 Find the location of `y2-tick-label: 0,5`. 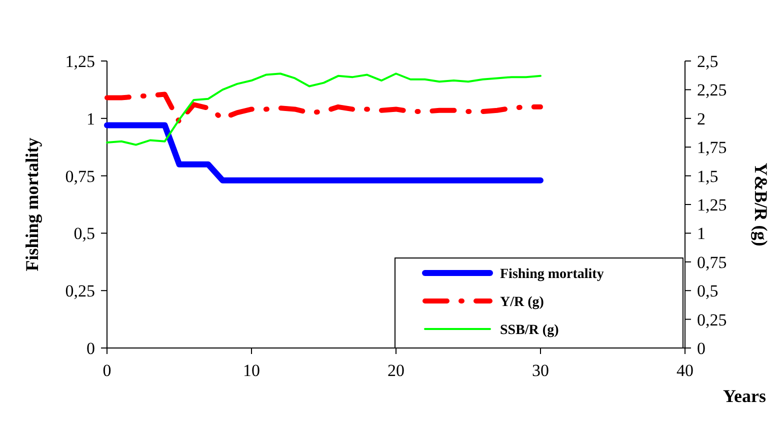

y2-tick-label: 0,5 is located at coordinates (707, 291).